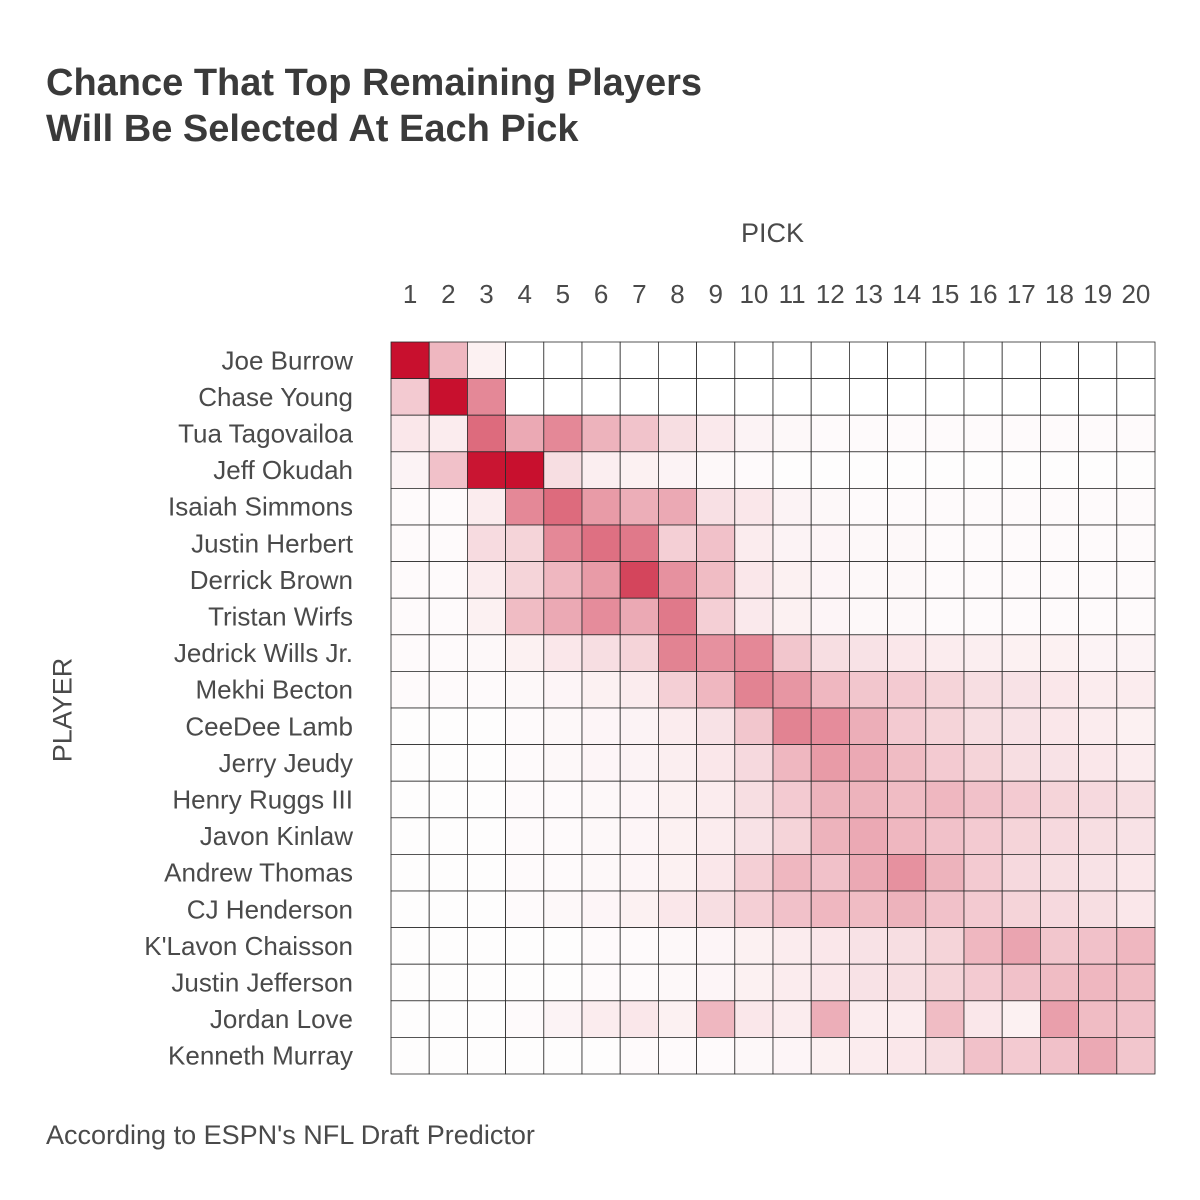 Image resolution: width=1200 pixels, height=1200 pixels. Describe the element at coordinates (486, 294) in the screenshot. I see `x-tick-label: 3` at that location.